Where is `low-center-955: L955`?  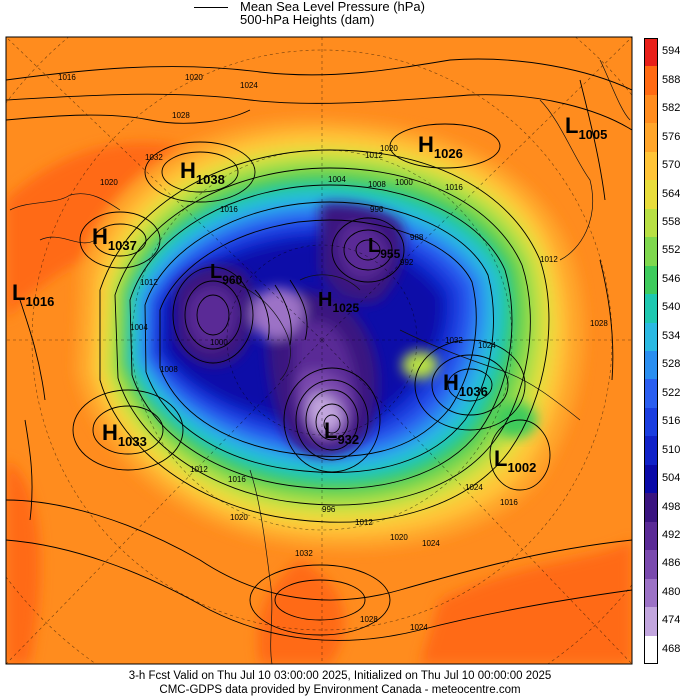
low-center-955: L955 is located at coordinates (384, 248).